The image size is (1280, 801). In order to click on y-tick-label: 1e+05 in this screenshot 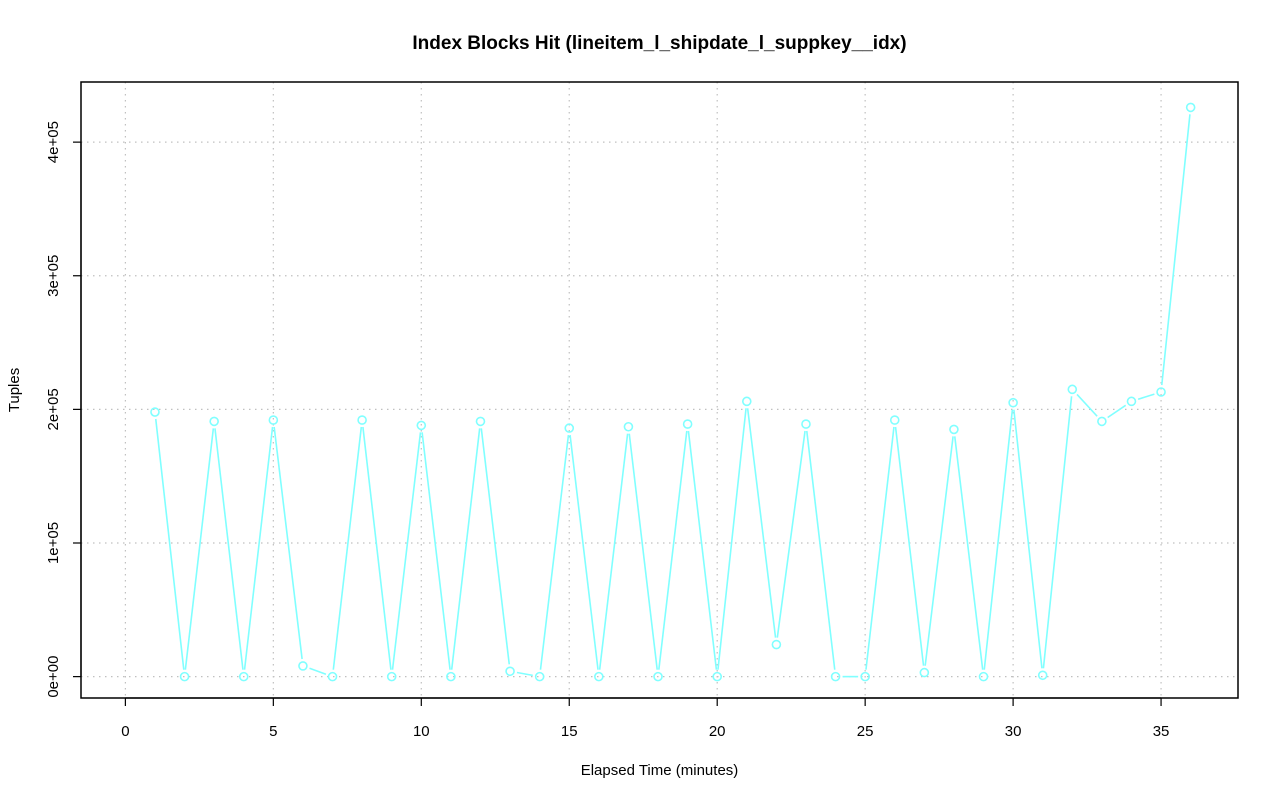, I will do `click(53, 543)`.